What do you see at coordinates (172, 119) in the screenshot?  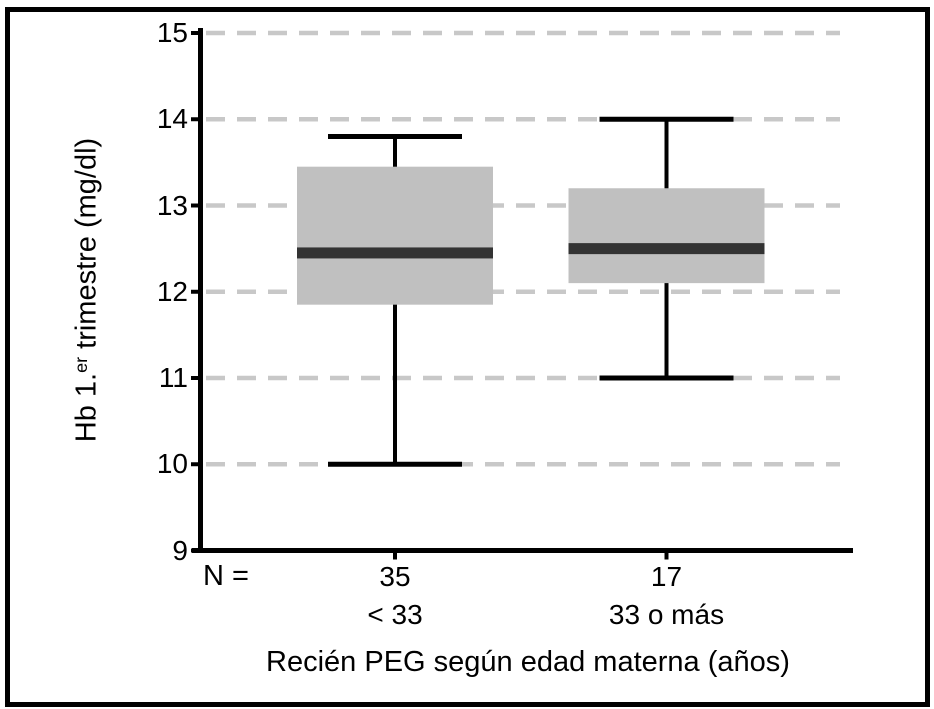 I see `y-tick-label-14: 14` at bounding box center [172, 119].